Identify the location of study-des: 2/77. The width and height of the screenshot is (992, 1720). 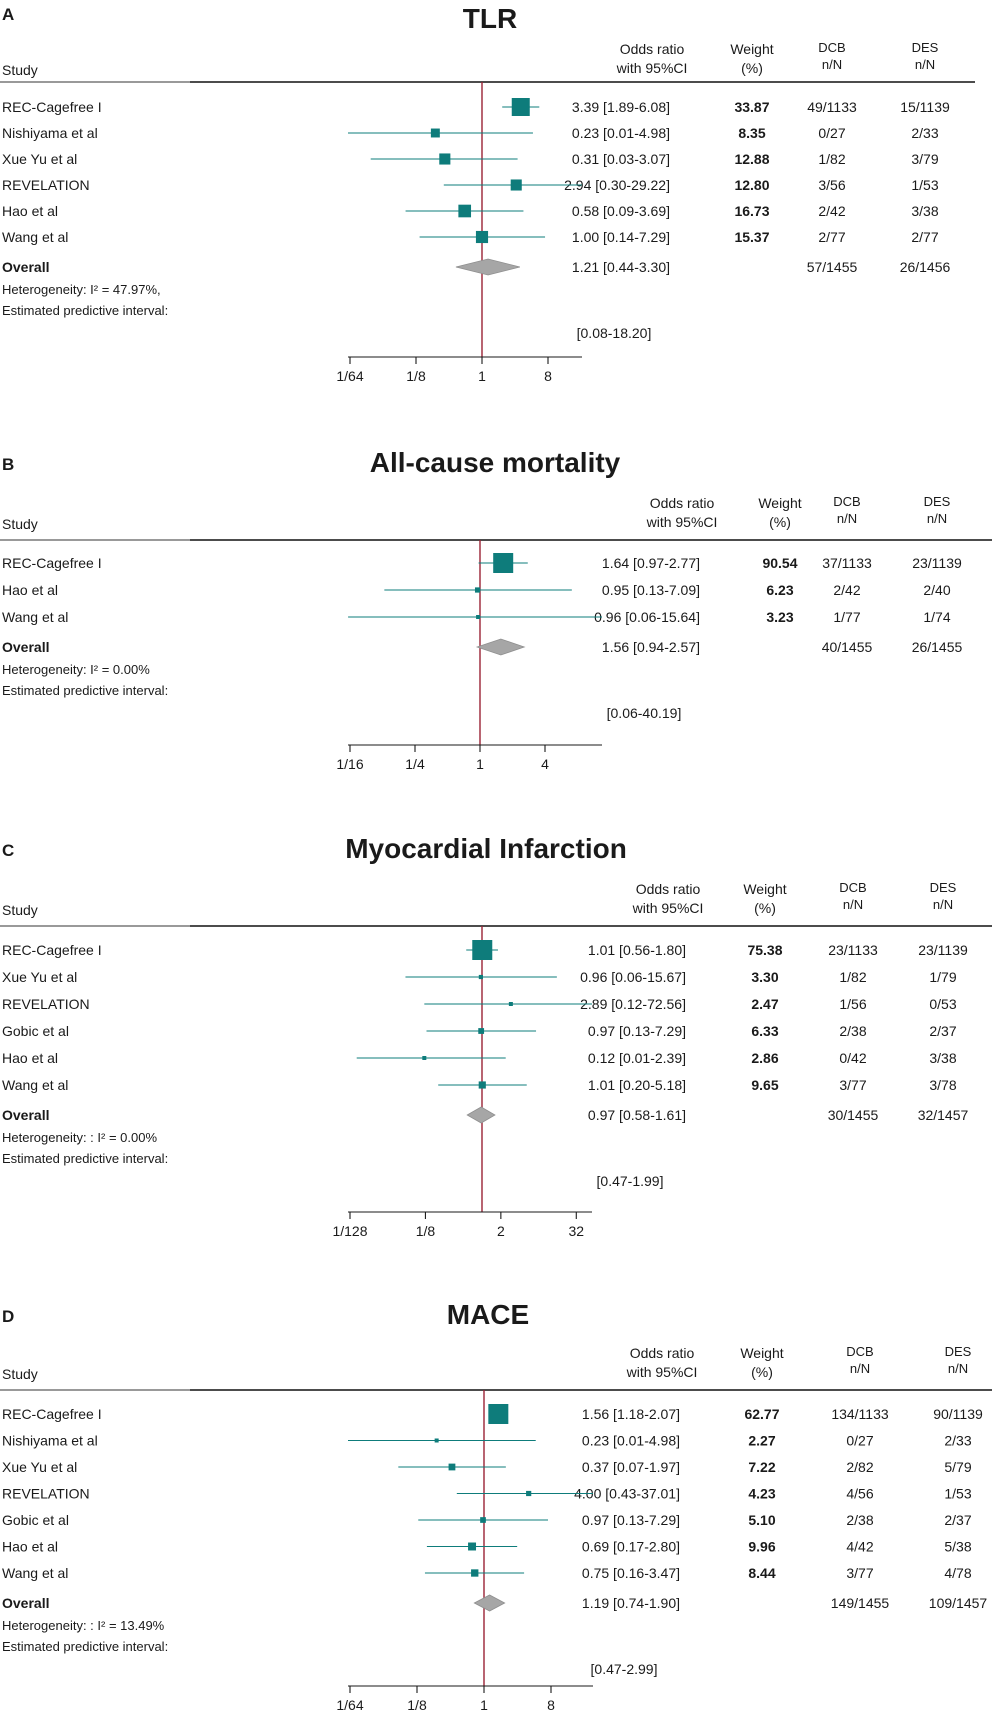
(924, 237).